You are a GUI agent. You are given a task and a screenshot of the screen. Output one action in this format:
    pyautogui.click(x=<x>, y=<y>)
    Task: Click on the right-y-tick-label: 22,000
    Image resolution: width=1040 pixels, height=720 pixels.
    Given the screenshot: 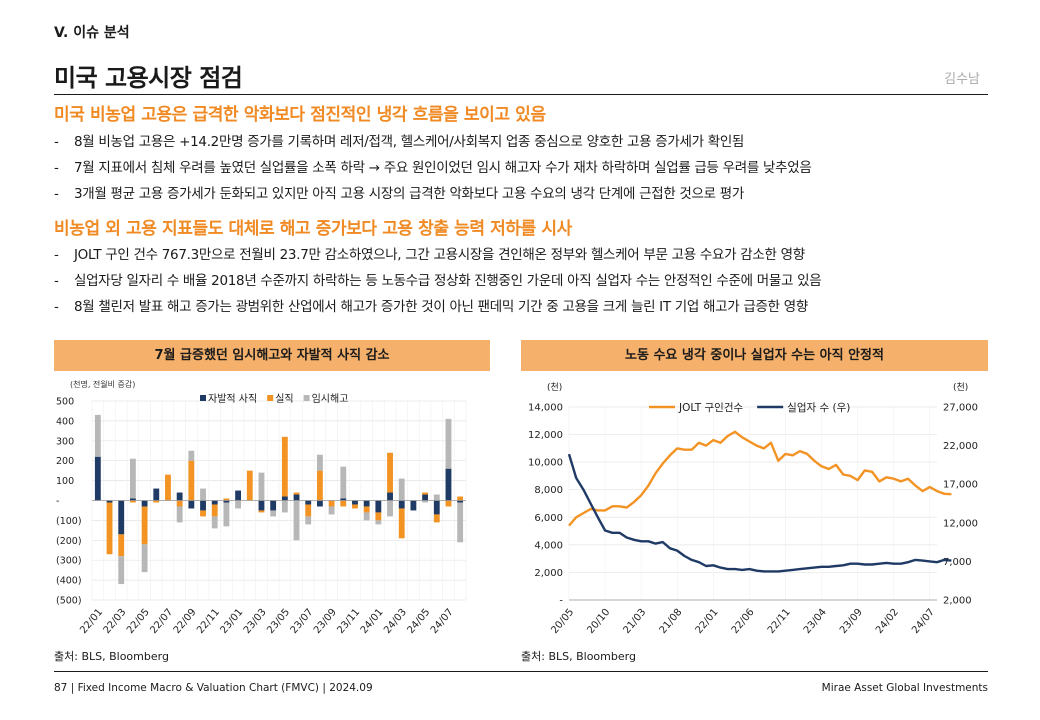 What is the action you would take?
    pyautogui.click(x=960, y=446)
    